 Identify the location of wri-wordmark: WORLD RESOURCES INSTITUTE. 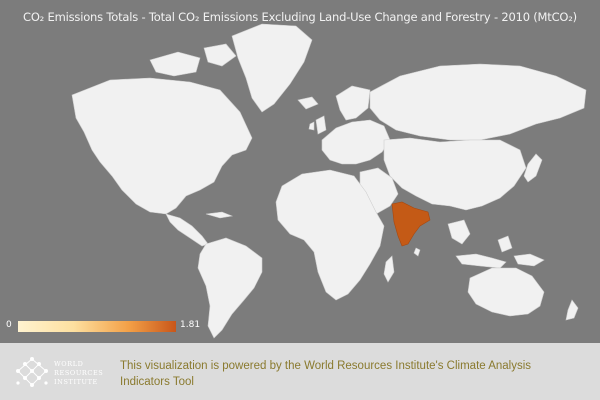
(78, 373).